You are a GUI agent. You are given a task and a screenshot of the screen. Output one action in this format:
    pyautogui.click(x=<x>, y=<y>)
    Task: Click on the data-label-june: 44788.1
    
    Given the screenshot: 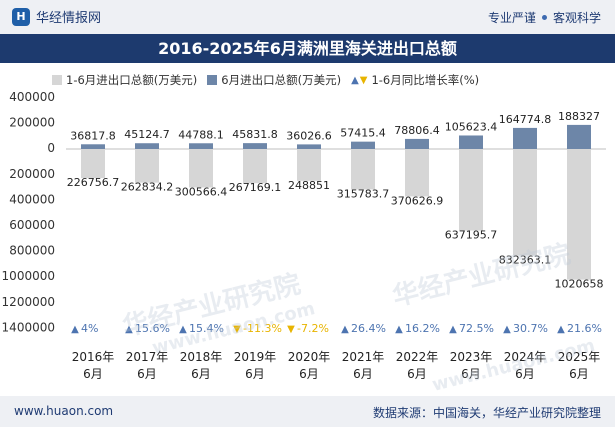 What is the action you would take?
    pyautogui.click(x=201, y=134)
    